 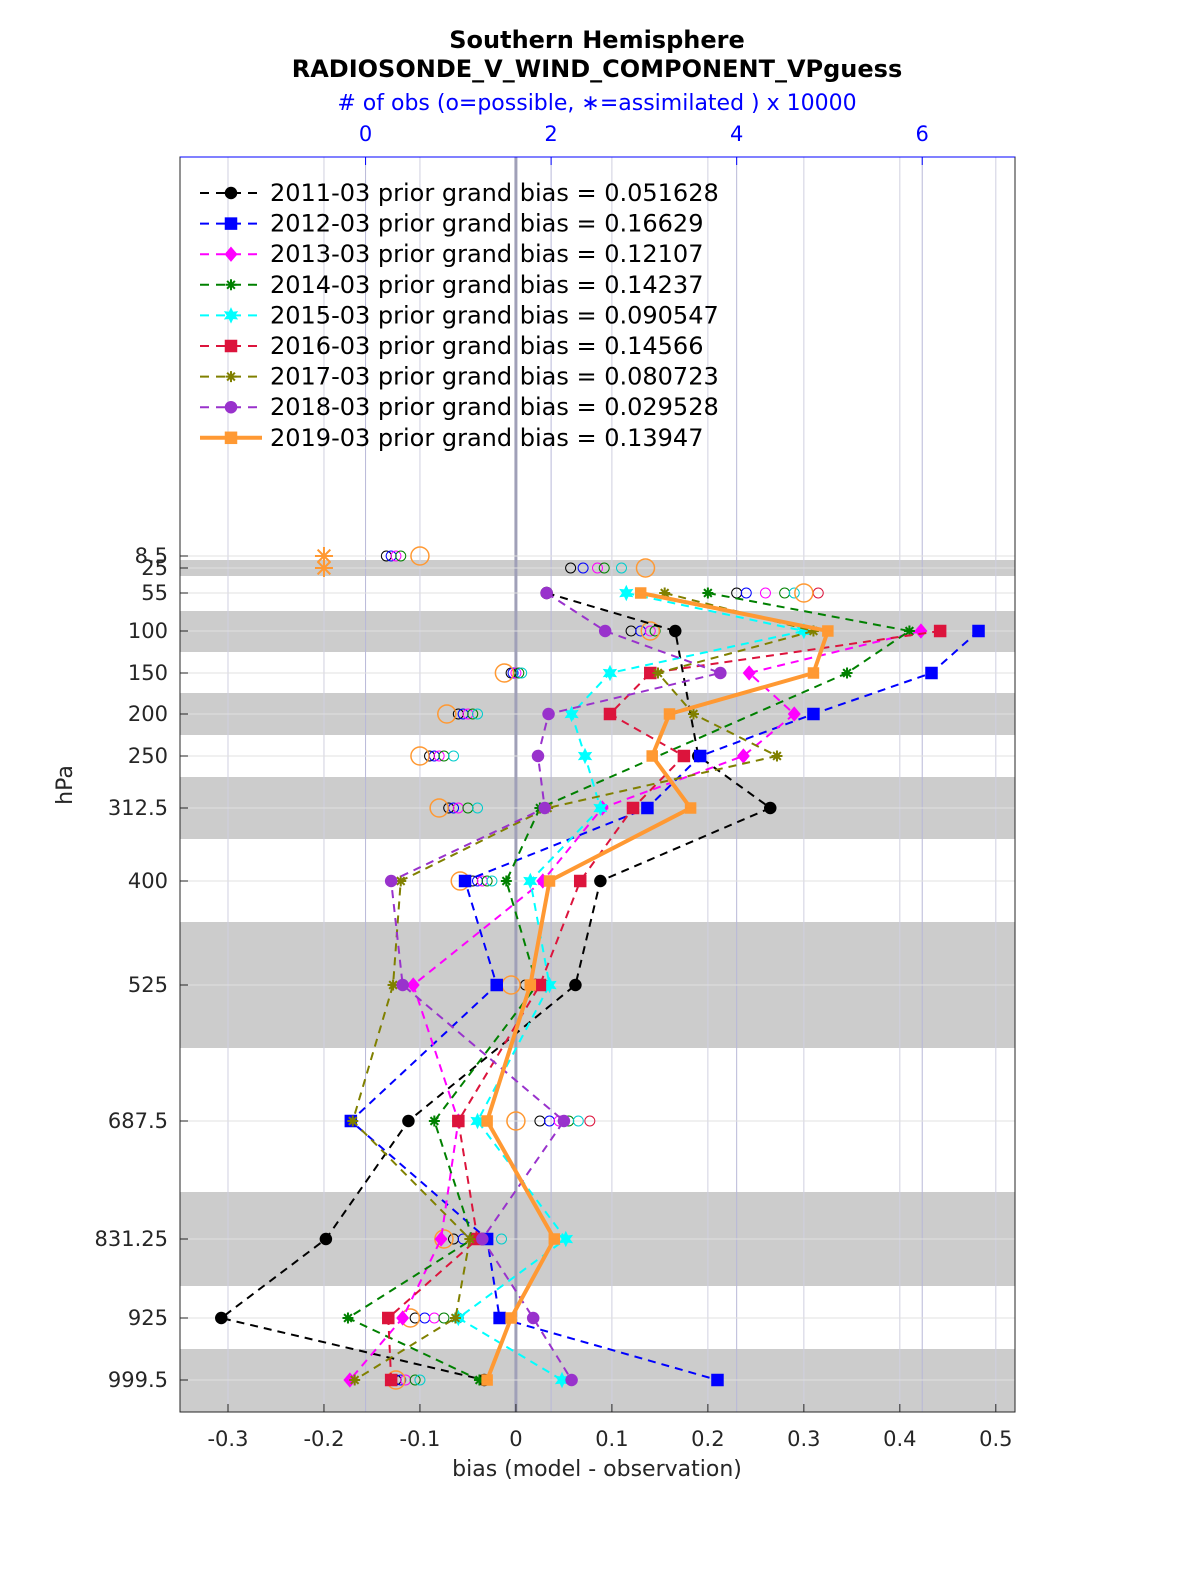 I want to click on y-tick-label: 525, so click(x=148, y=985).